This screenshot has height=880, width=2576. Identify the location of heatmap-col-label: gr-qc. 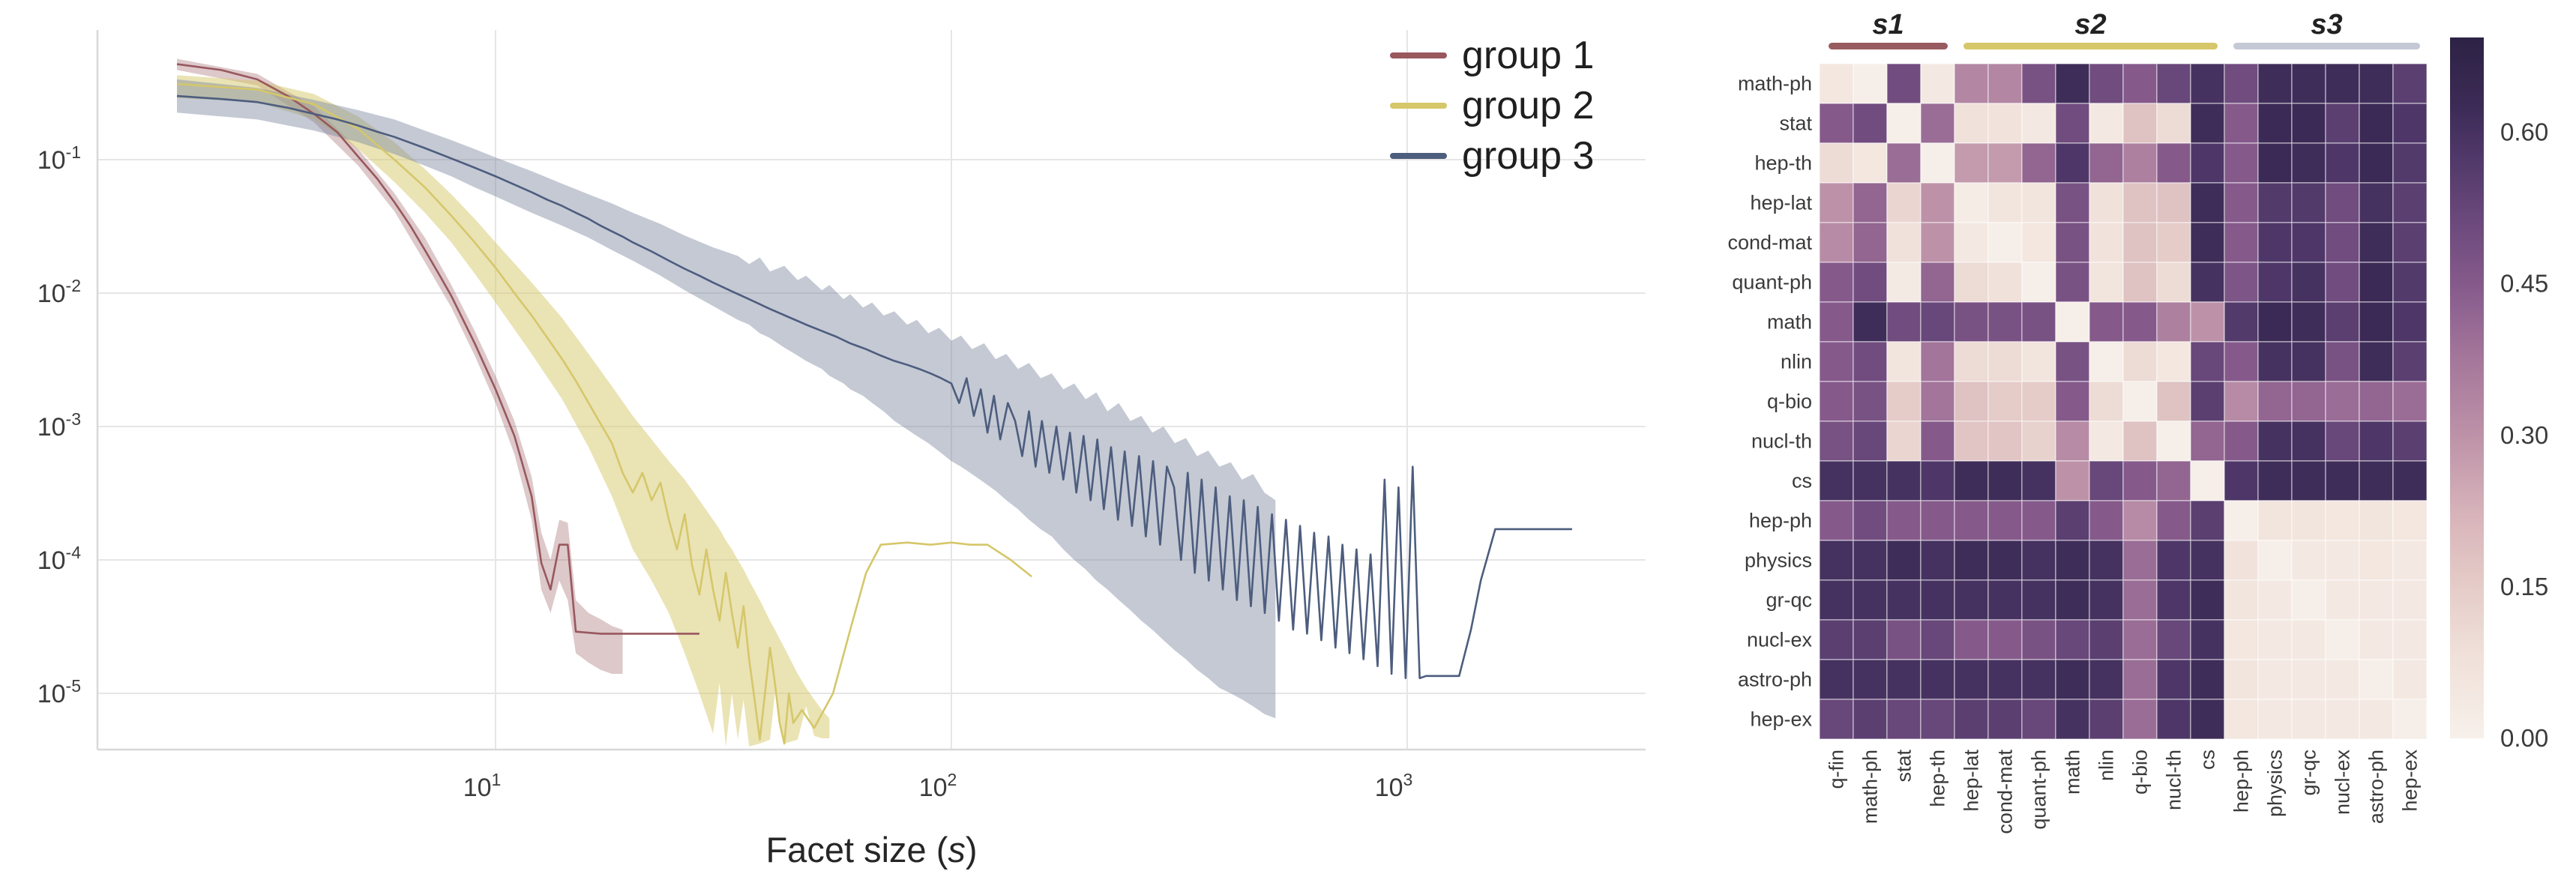
(2309, 773).